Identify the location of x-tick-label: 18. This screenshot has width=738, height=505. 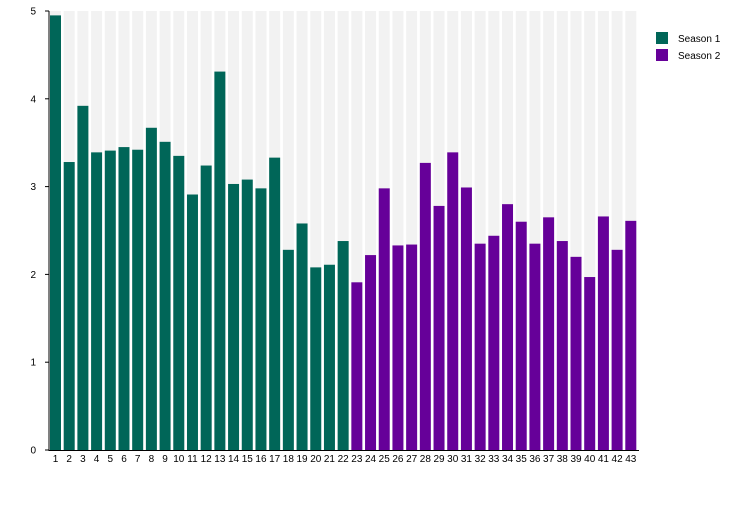
(289, 459).